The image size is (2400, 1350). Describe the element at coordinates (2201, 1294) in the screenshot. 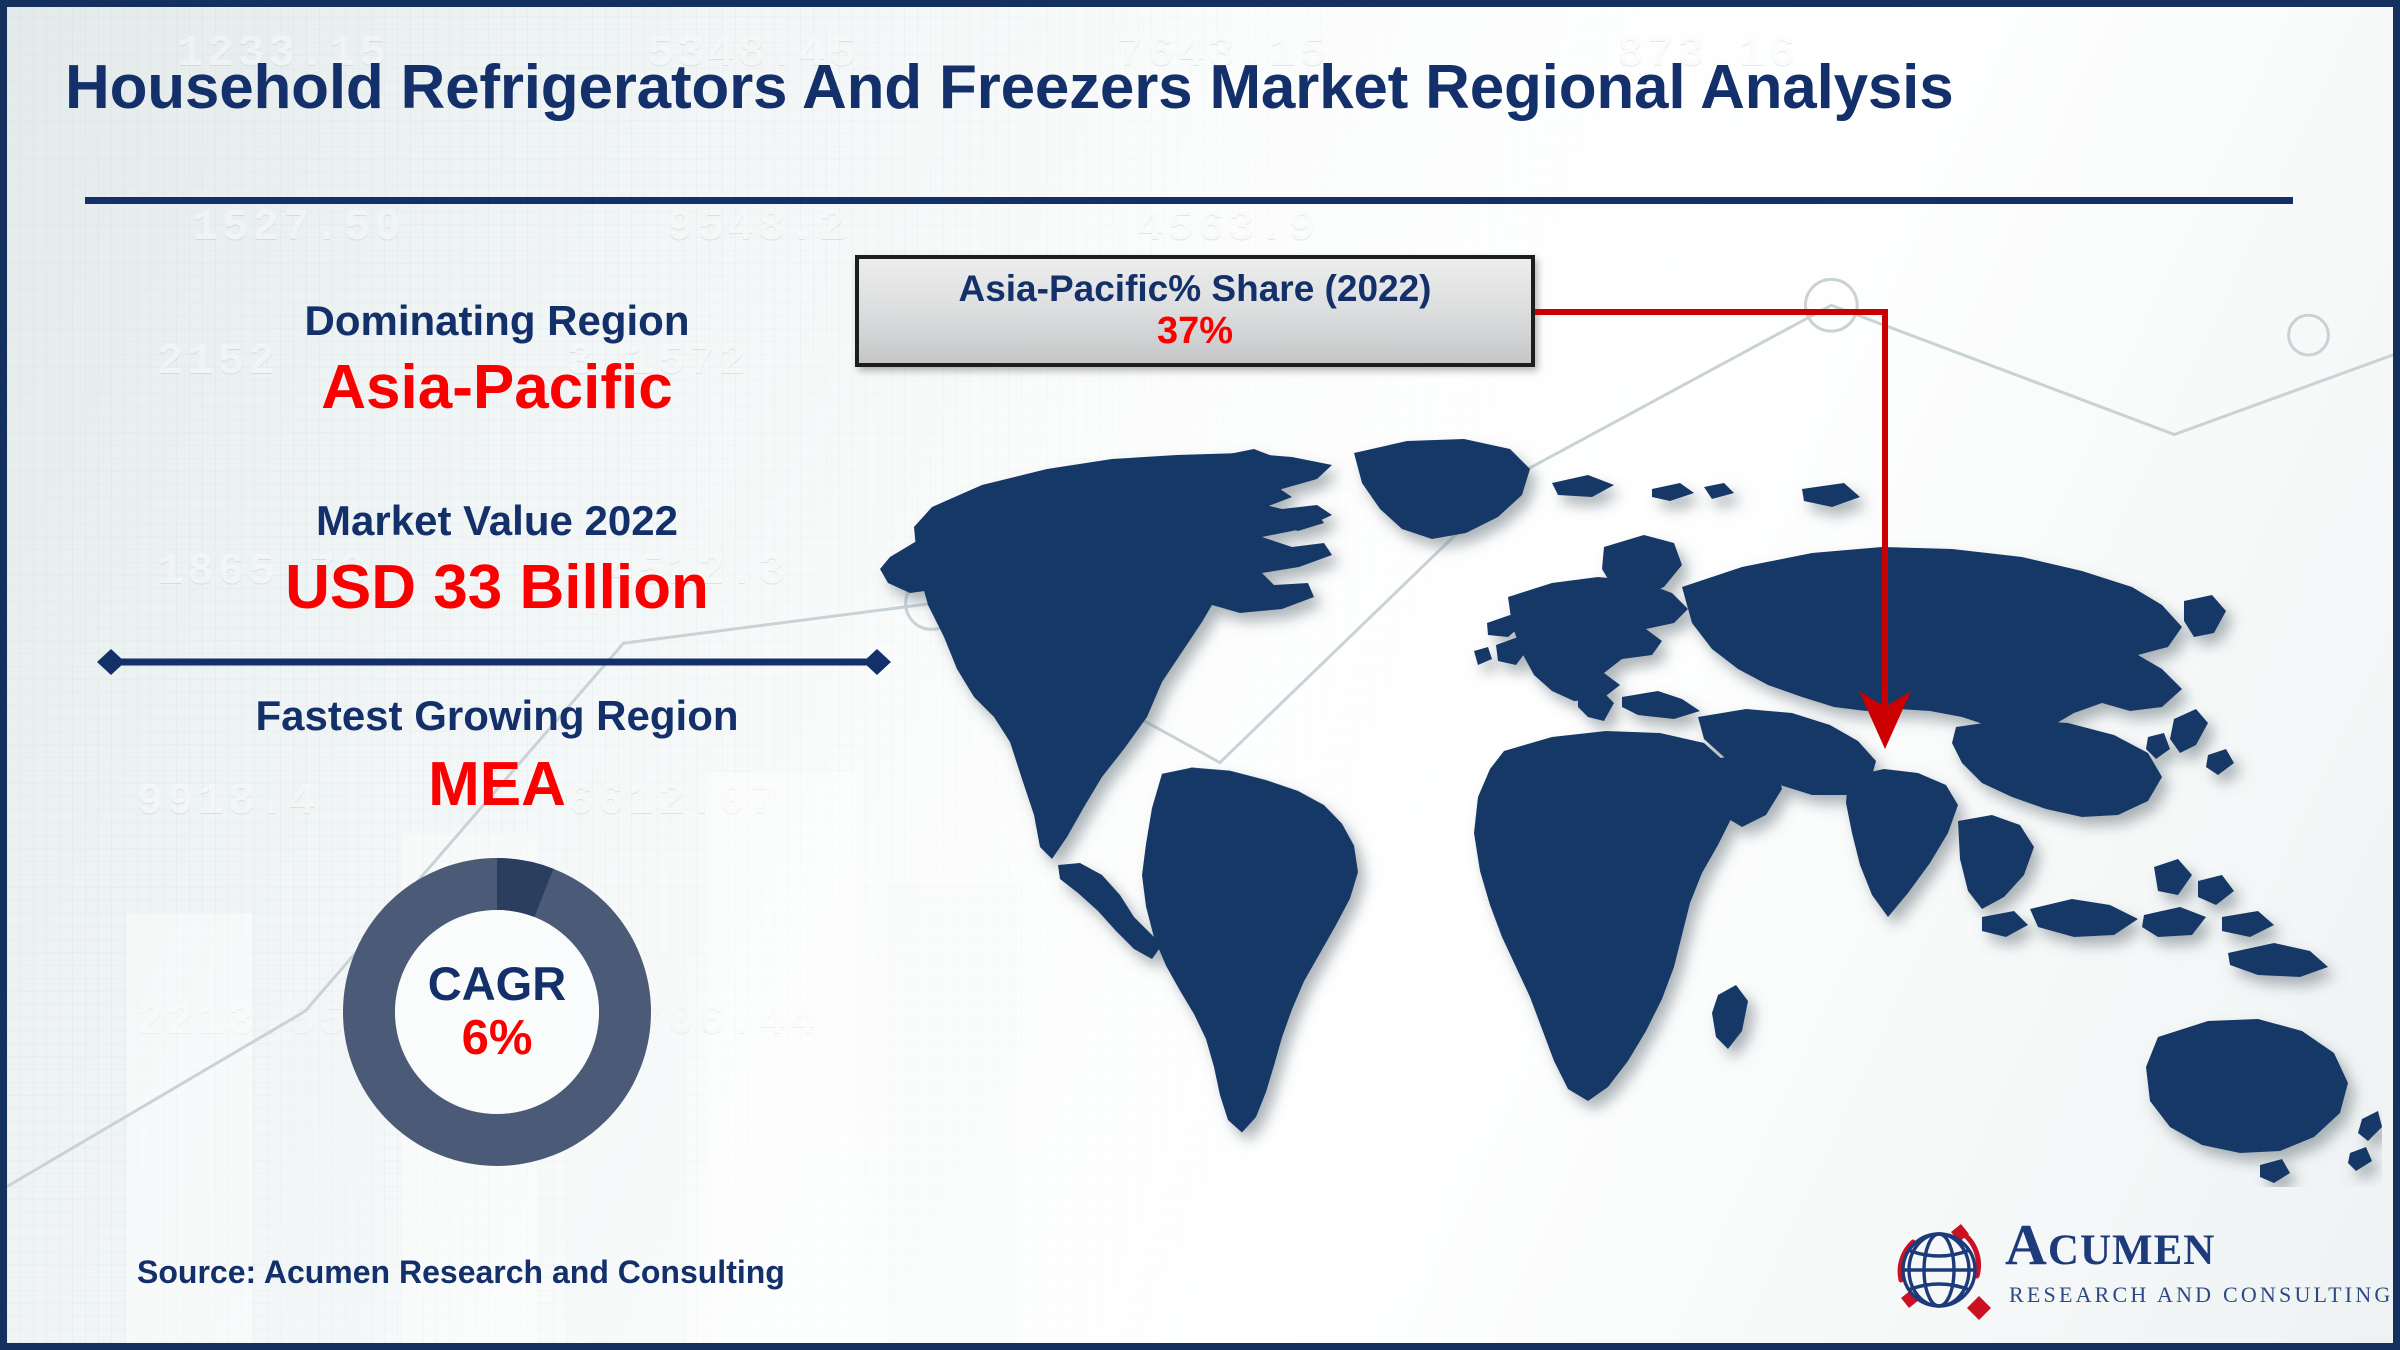

I see `logo-tagline: RESEARCH AND CONSULTING` at that location.